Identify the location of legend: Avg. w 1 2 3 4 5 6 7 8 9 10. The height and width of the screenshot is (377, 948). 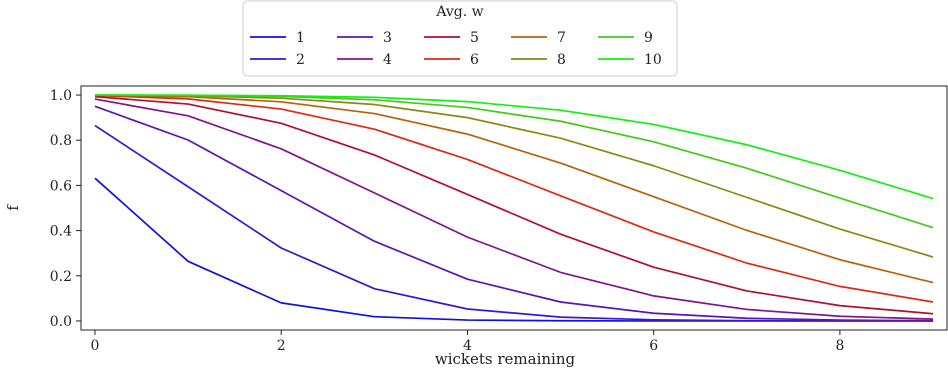
(460, 38).